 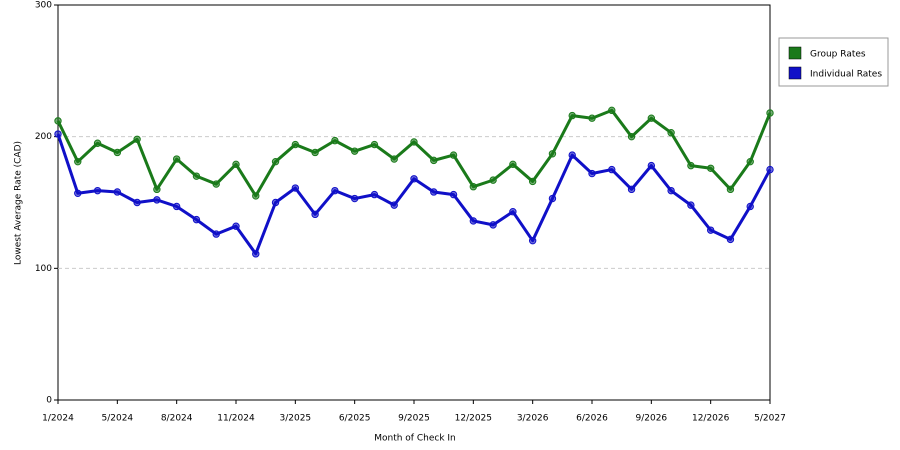 What do you see at coordinates (651, 419) in the screenshot?
I see `x-tick-label: 9/2026` at bounding box center [651, 419].